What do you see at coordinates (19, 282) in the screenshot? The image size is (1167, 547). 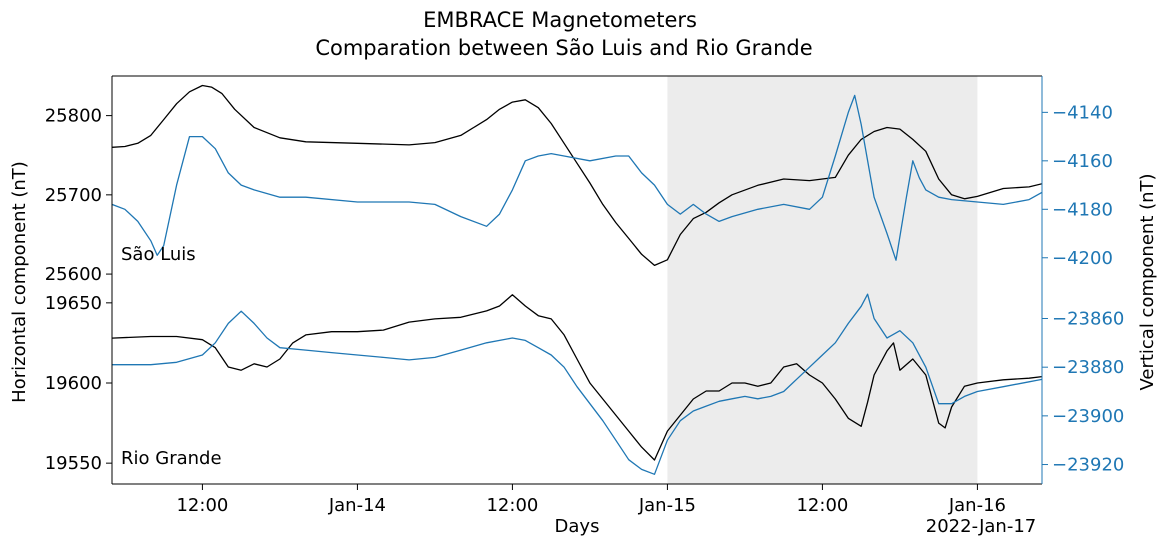 I see `left-y-axis-label: Horizontal component (nT)` at bounding box center [19, 282].